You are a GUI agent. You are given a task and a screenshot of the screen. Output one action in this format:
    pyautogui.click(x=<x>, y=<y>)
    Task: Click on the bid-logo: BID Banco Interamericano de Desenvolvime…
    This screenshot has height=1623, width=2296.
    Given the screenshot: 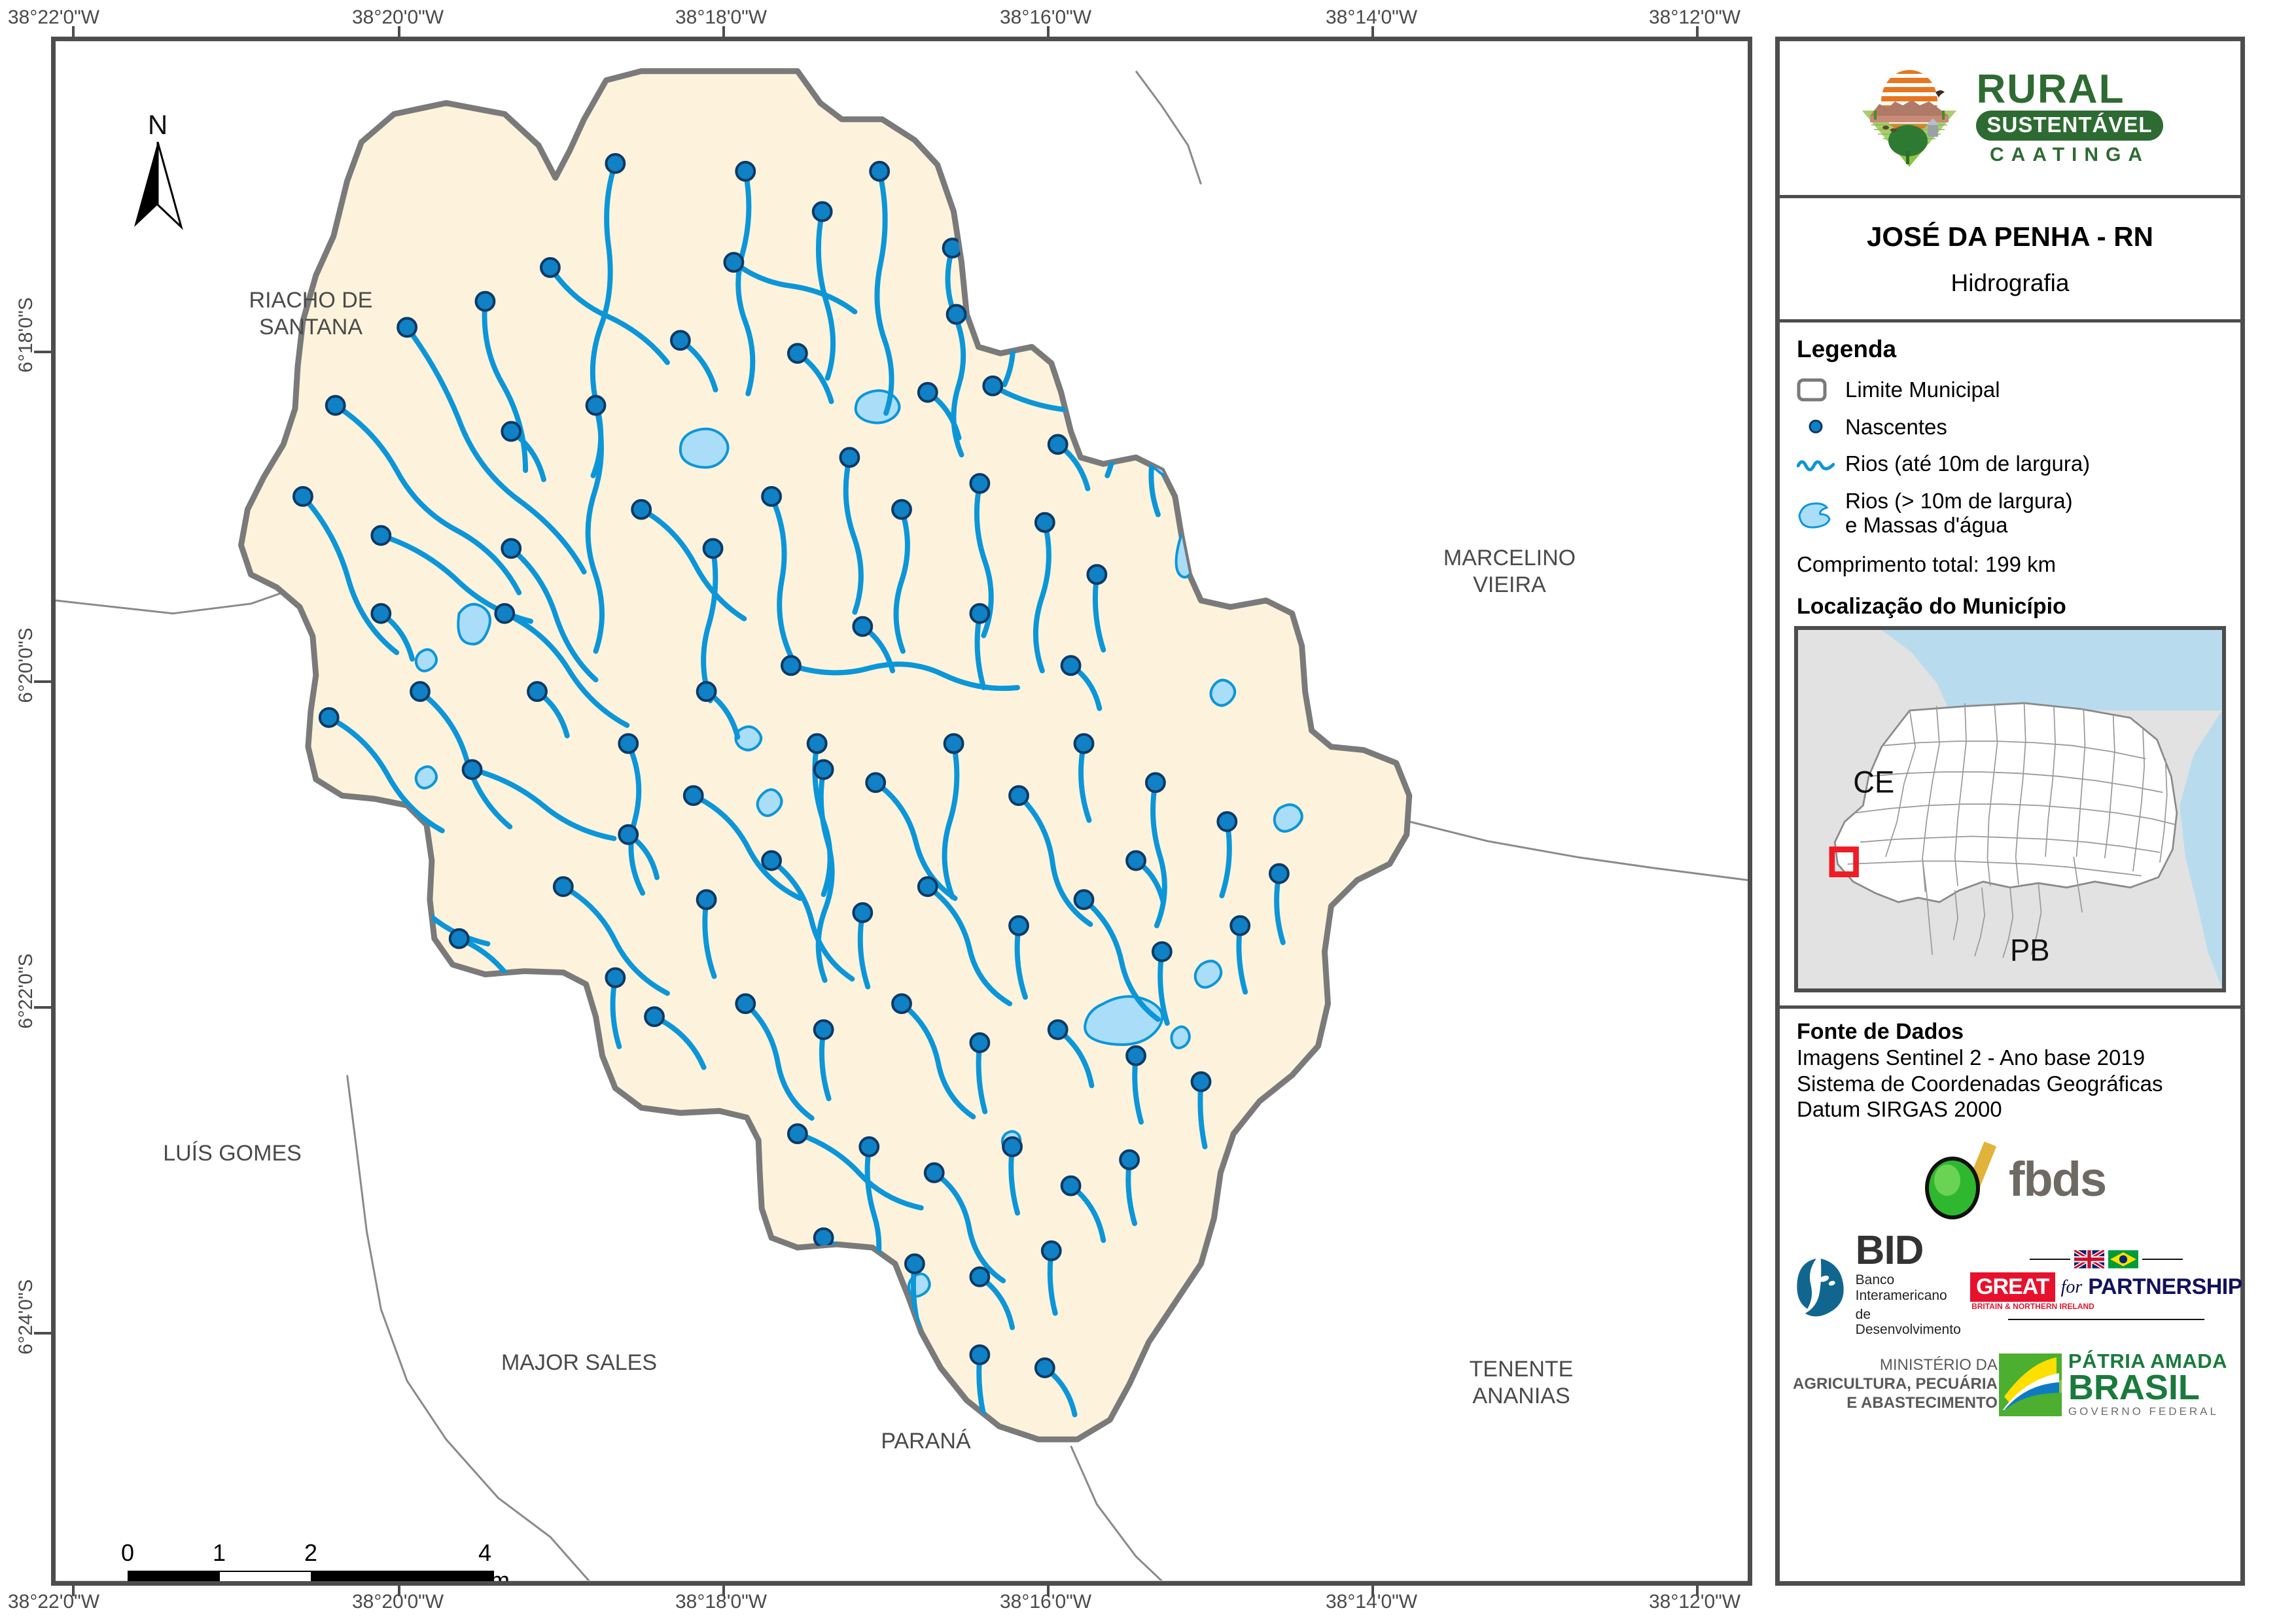 What is the action you would take?
    pyautogui.click(x=1881, y=1282)
    